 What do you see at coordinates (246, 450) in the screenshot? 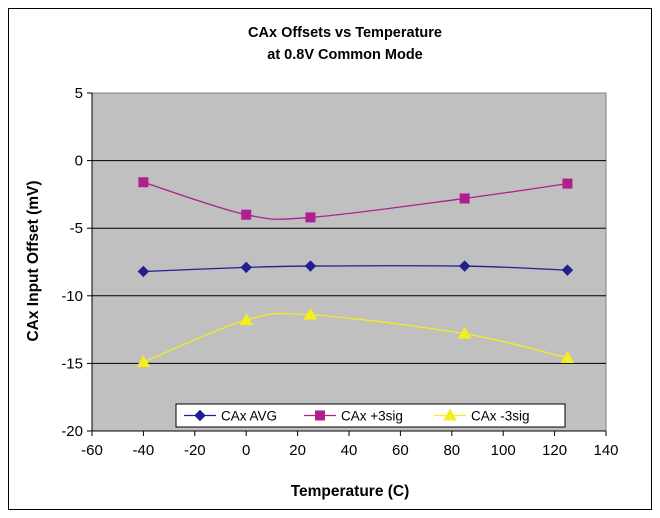
I see `x-tick-label: 0` at bounding box center [246, 450].